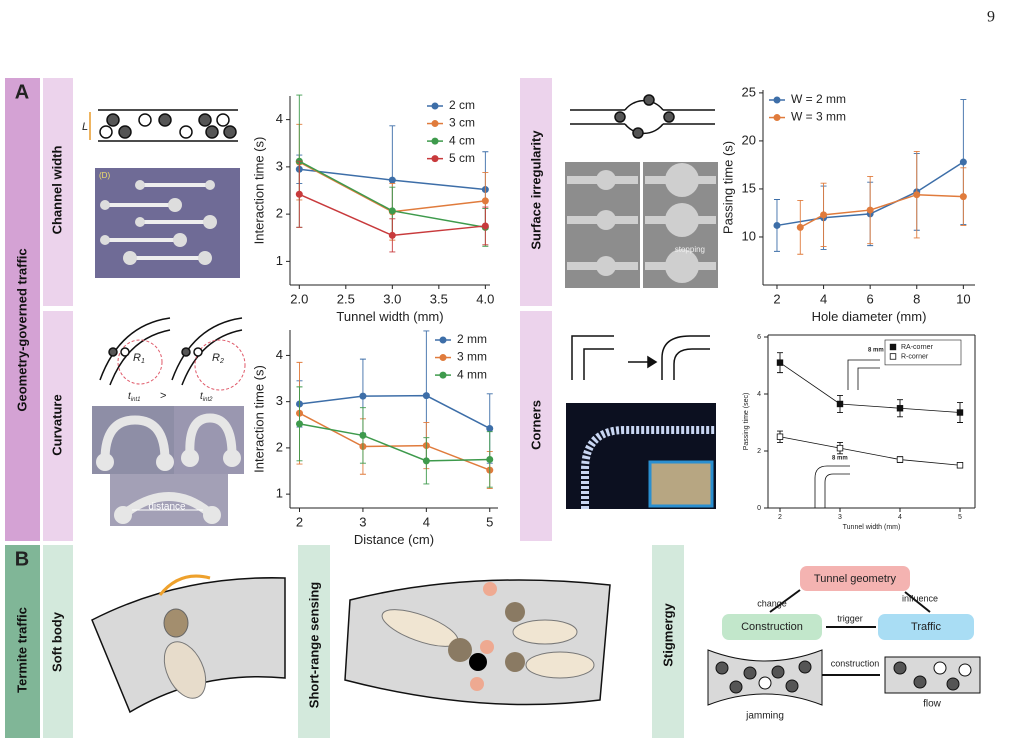 Image resolution: width=1011 pixels, height=743 pixels. I want to click on photo-label: stopping, so click(690, 249).